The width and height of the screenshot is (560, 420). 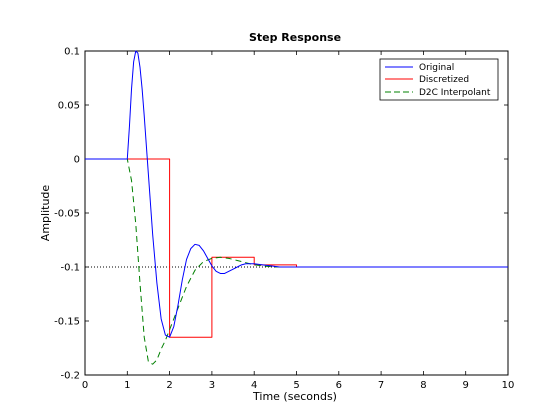 I want to click on chart-title: Step Response, so click(x=295, y=37).